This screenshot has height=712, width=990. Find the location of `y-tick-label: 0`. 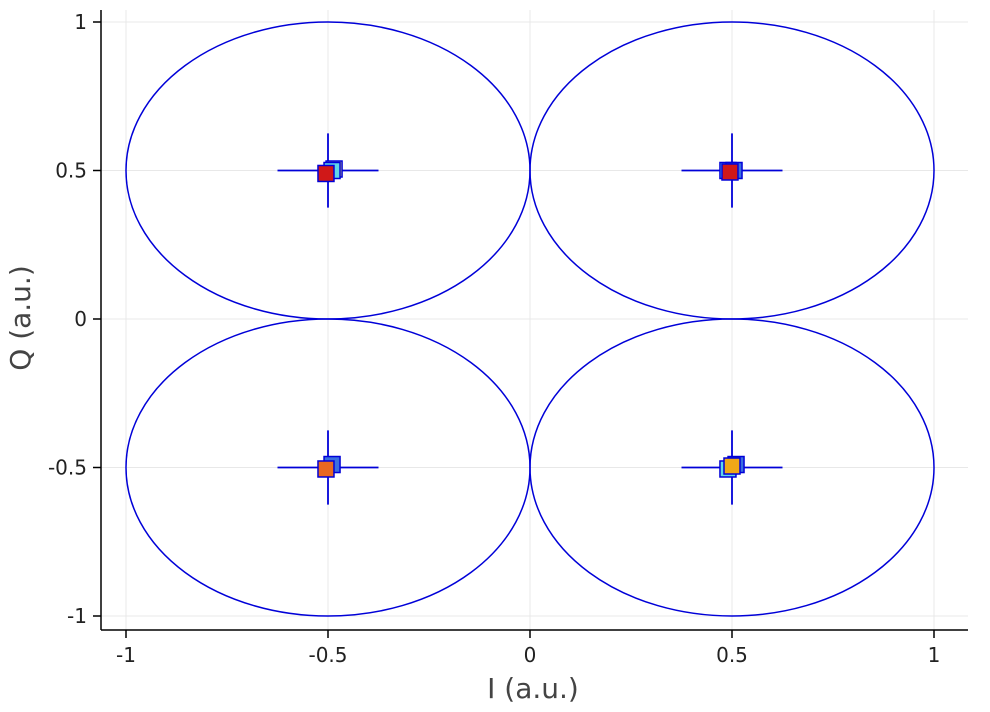

y-tick-label: 0 is located at coordinates (80, 319).